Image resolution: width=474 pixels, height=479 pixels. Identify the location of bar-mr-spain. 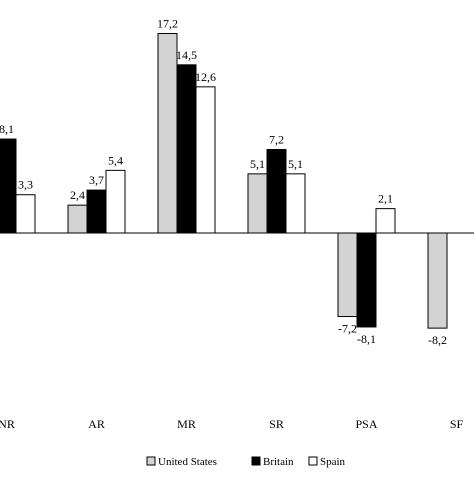
(205, 160).